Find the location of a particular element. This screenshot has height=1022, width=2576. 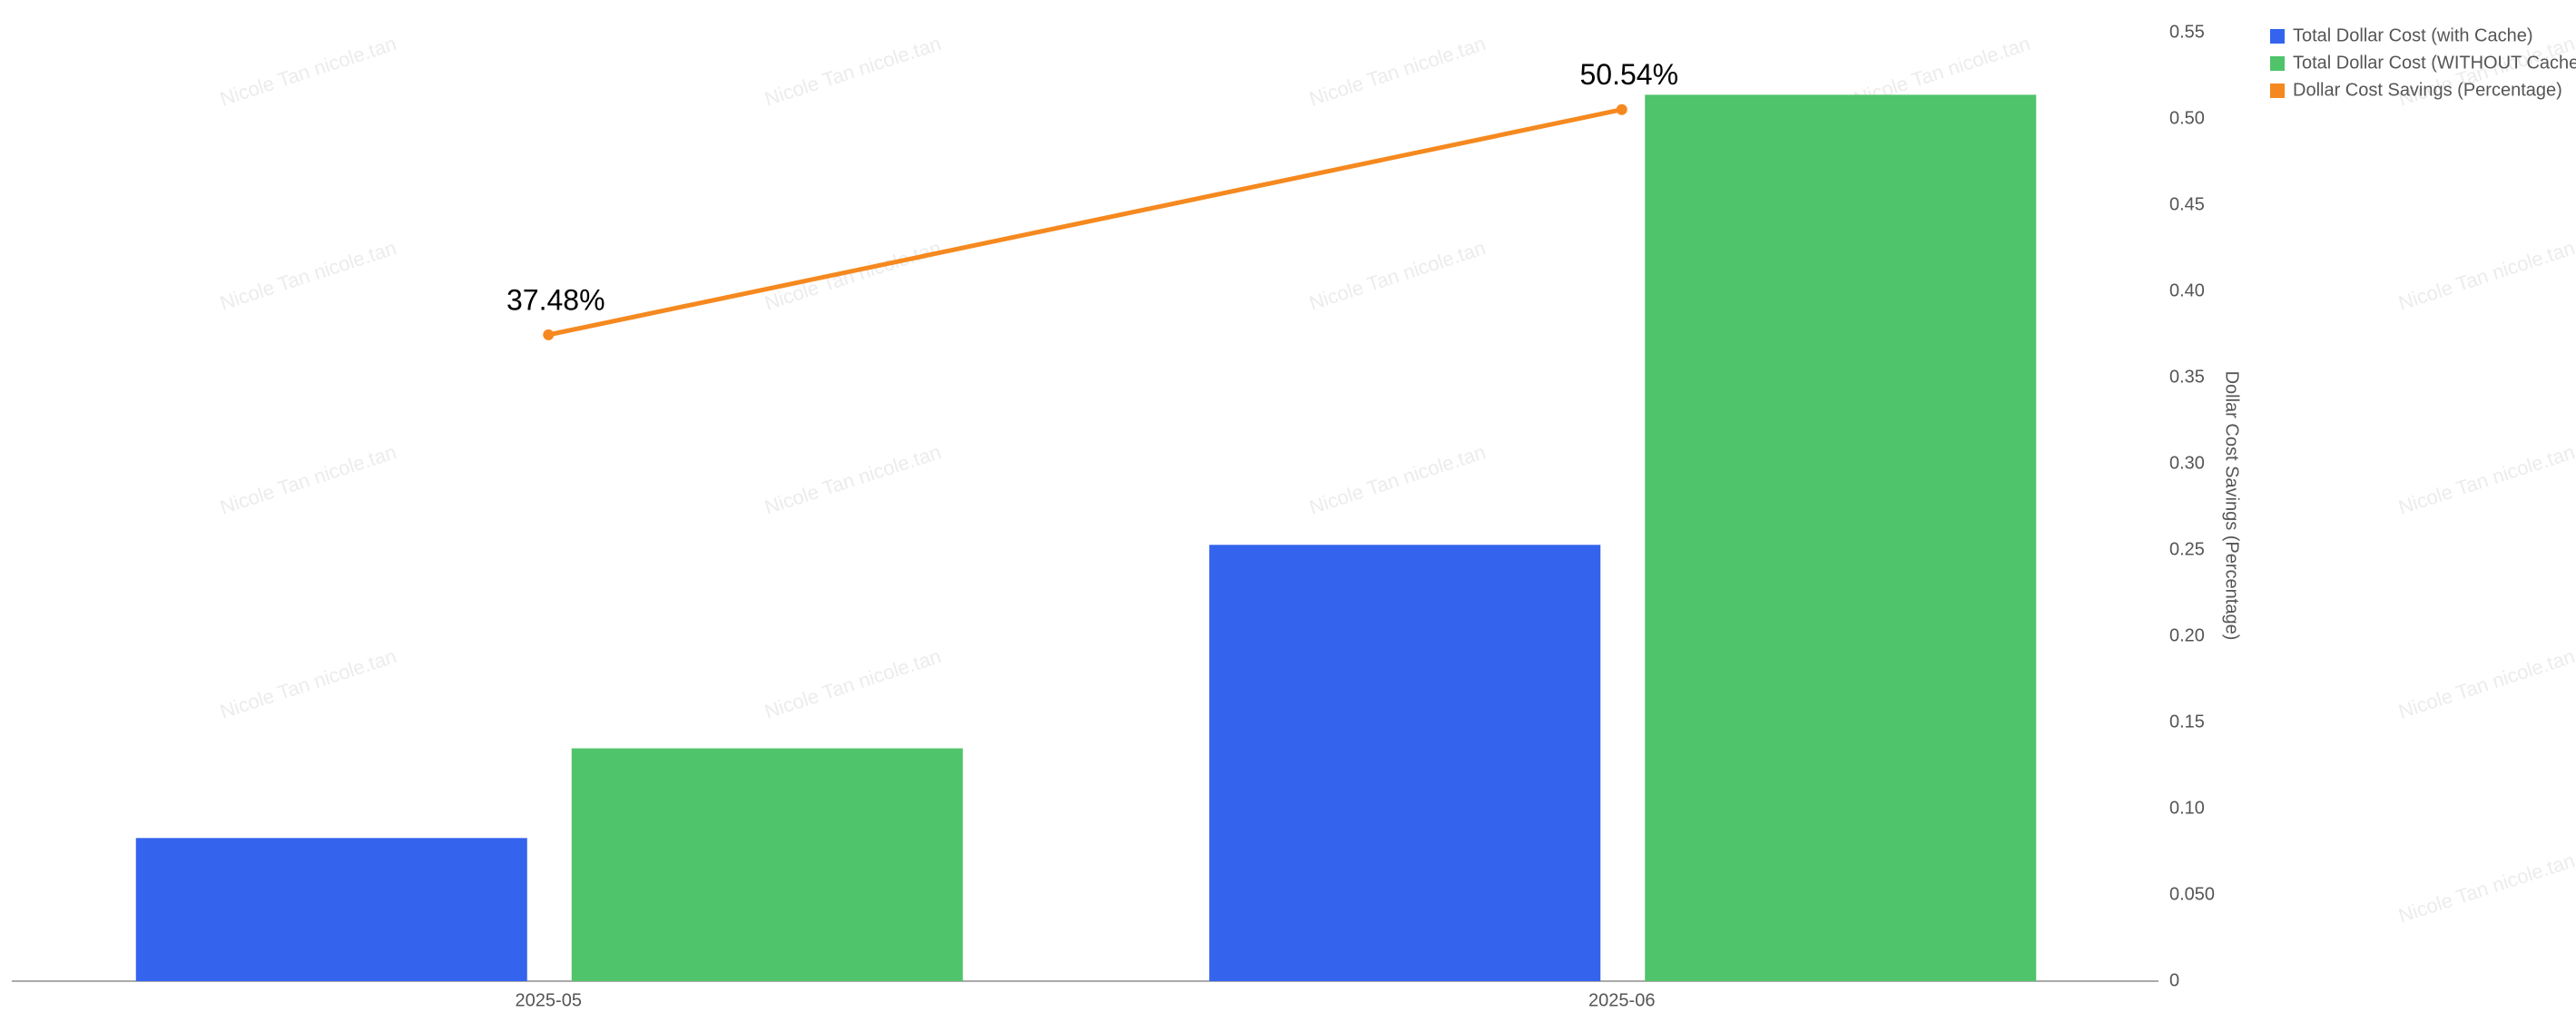

legend-label: Total Dollar Cost (WITHOUT Cache) is located at coordinates (2434, 63).